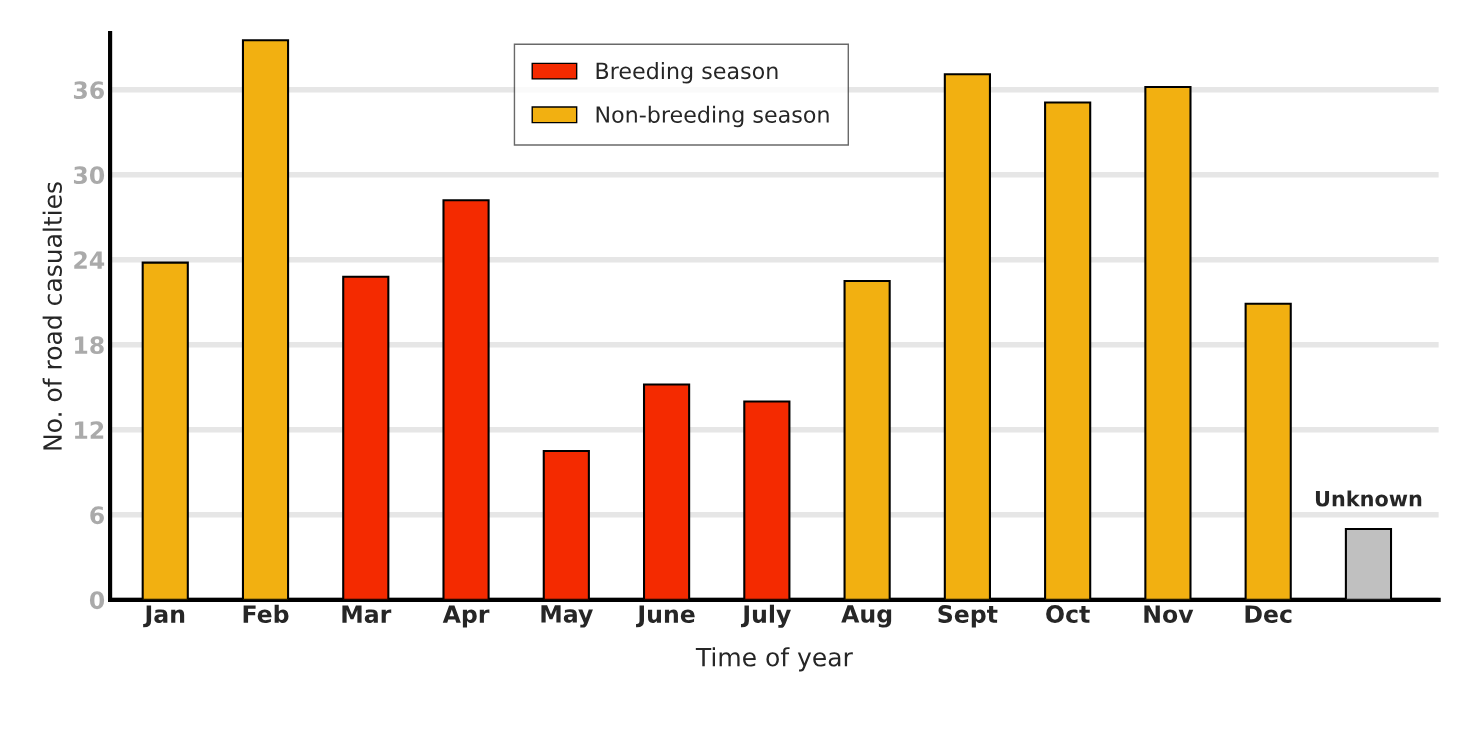 The width and height of the screenshot is (1468, 736). I want to click on y-tick-label: 6, so click(97, 515).